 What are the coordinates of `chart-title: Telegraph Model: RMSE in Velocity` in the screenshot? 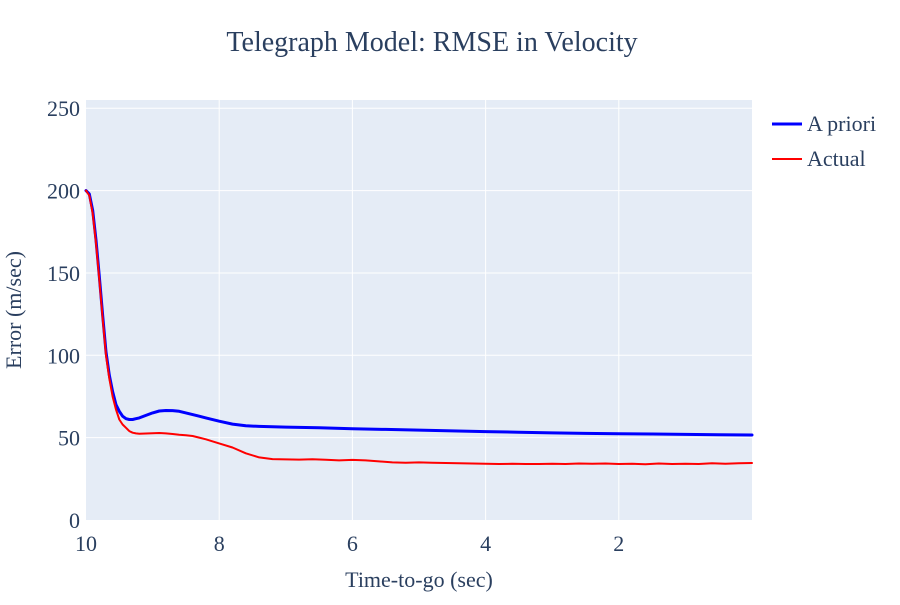 It's located at (431, 42).